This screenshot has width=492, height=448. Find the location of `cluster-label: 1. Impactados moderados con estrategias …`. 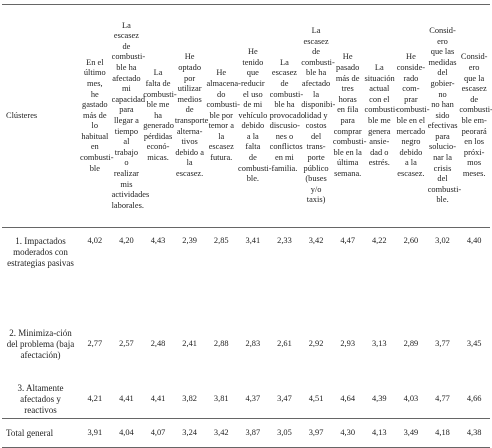

cluster-label: 1. Impactados moderados con estrategias … is located at coordinates (40, 252).